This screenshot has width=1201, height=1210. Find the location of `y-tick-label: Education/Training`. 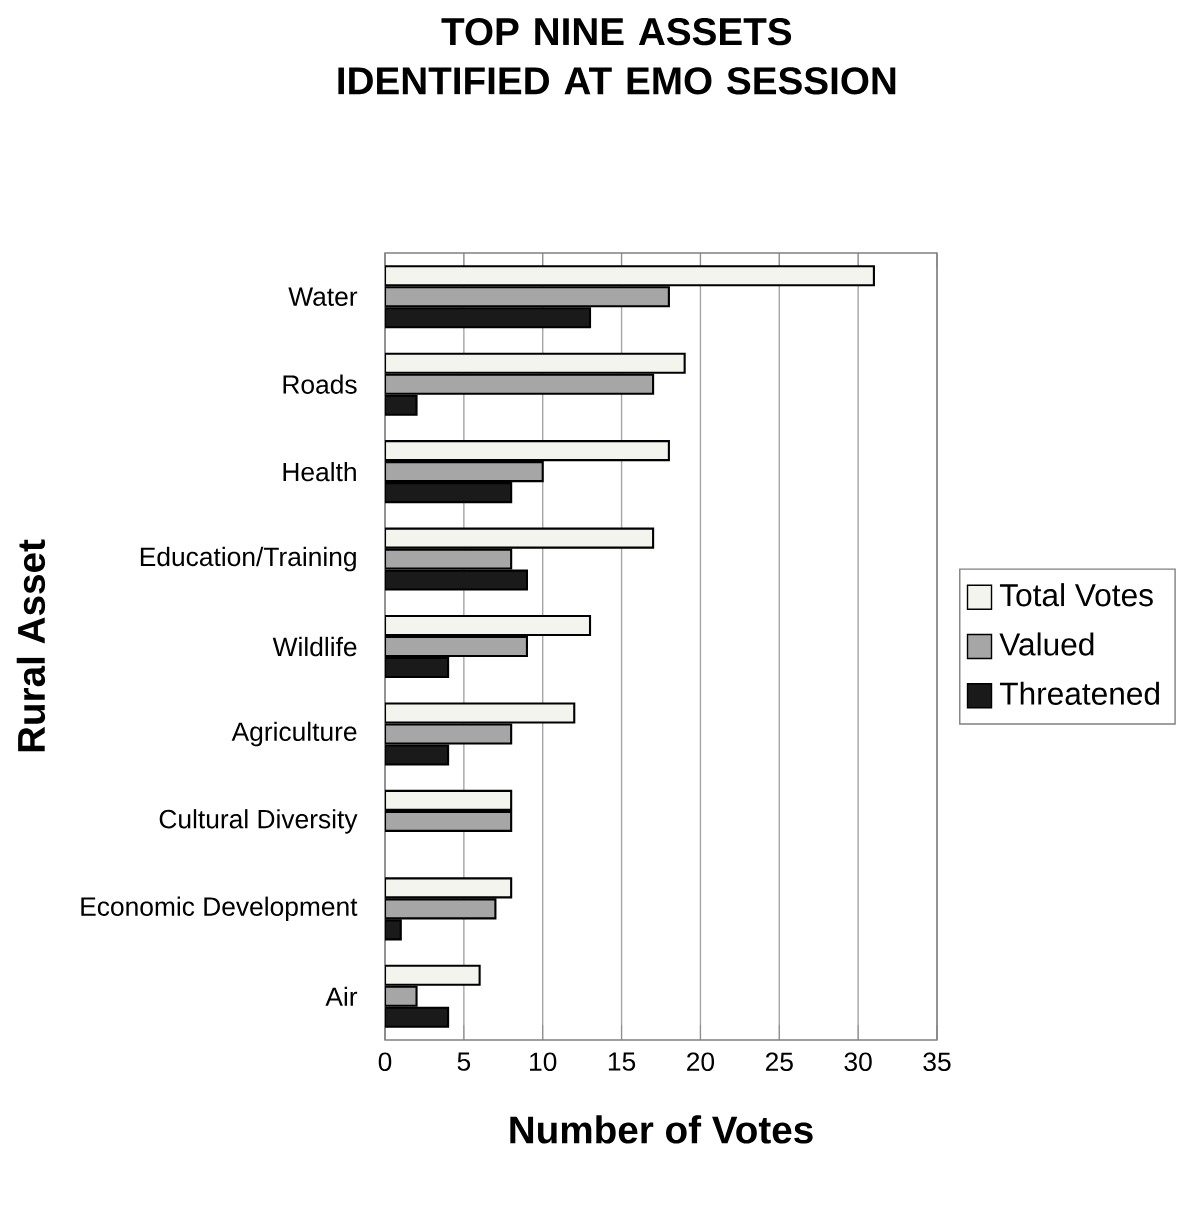

y-tick-label: Education/Training is located at coordinates (248, 559).